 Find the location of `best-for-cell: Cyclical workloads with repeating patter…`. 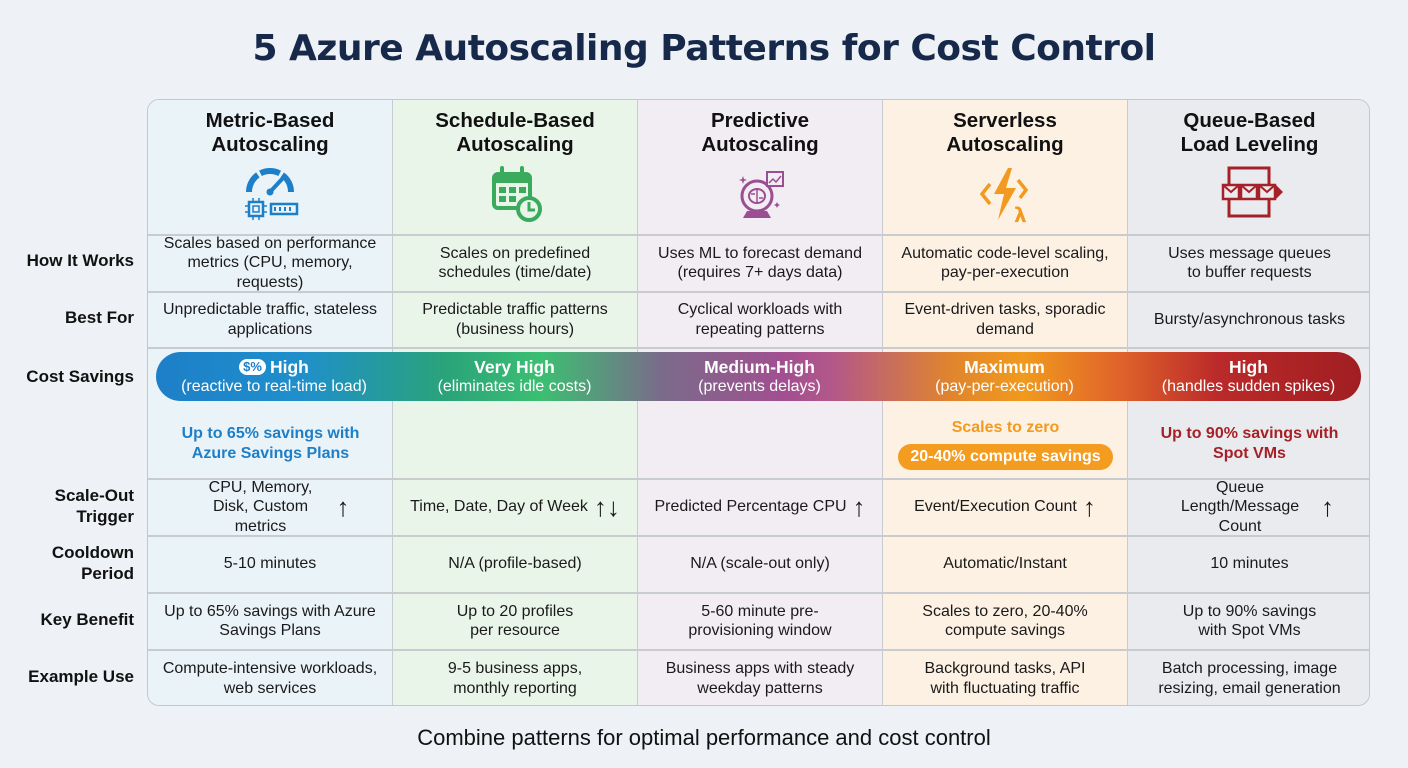

best-for-cell: Cyclical workloads with repeating patter… is located at coordinates (760, 319).